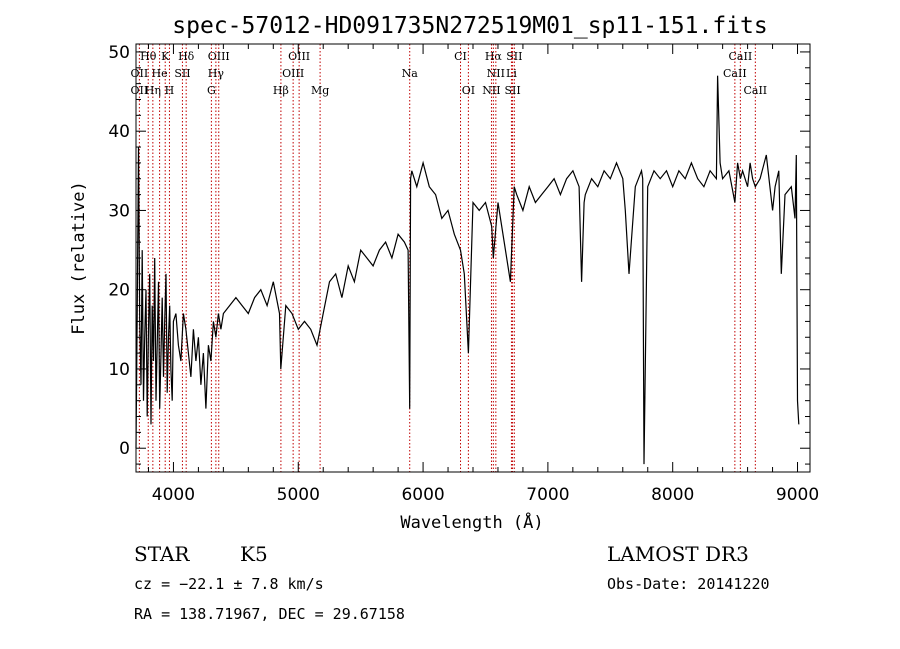  What do you see at coordinates (162, 554) in the screenshot?
I see `object-class: STAR` at bounding box center [162, 554].